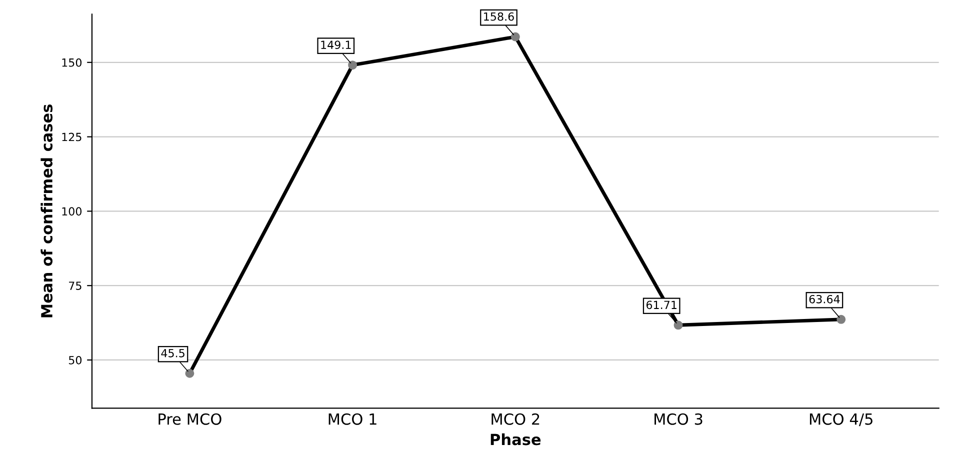 This screenshot has height=473, width=958. I want to click on data-label: 45.5, so click(172, 353).